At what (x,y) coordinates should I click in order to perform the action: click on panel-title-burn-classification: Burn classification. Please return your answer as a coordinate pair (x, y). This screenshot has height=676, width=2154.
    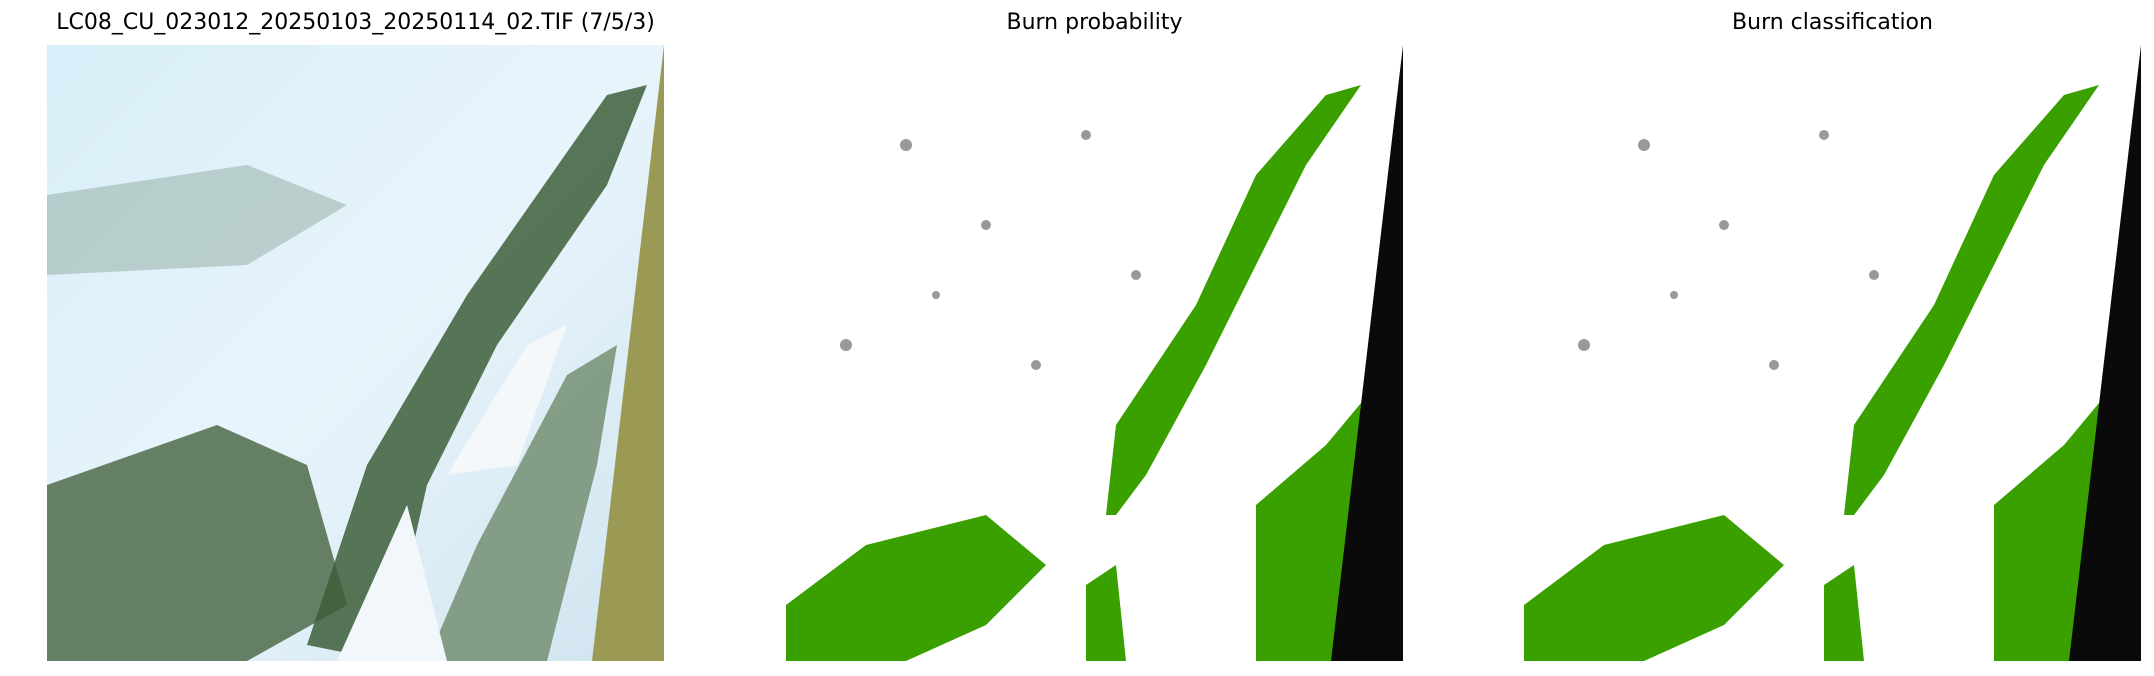
    Looking at the image, I should click on (1832, 22).